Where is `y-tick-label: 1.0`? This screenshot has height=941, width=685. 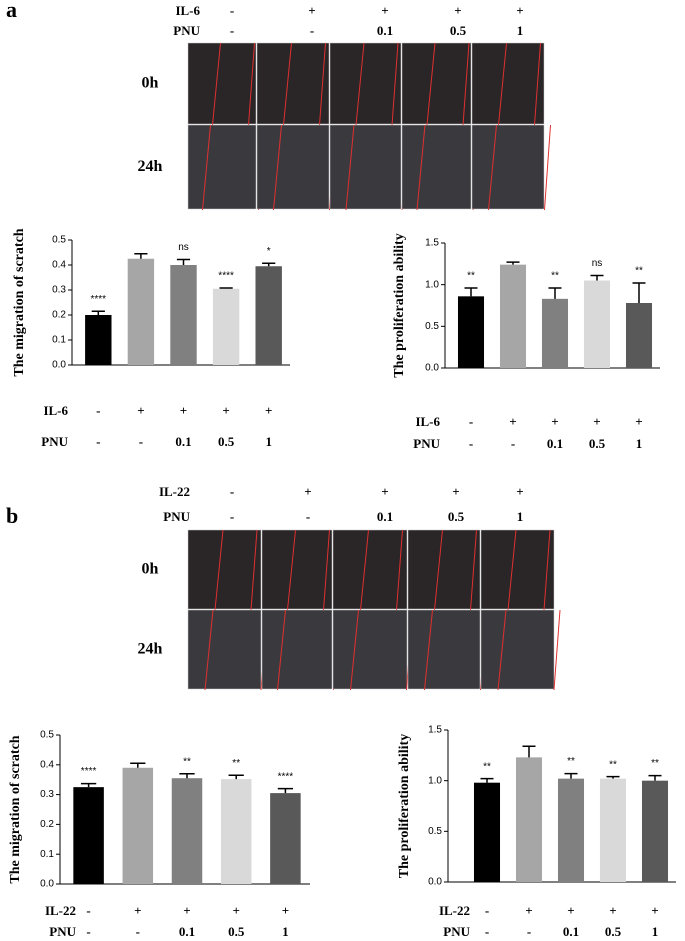
y-tick-label: 1.0 is located at coordinates (435, 780).